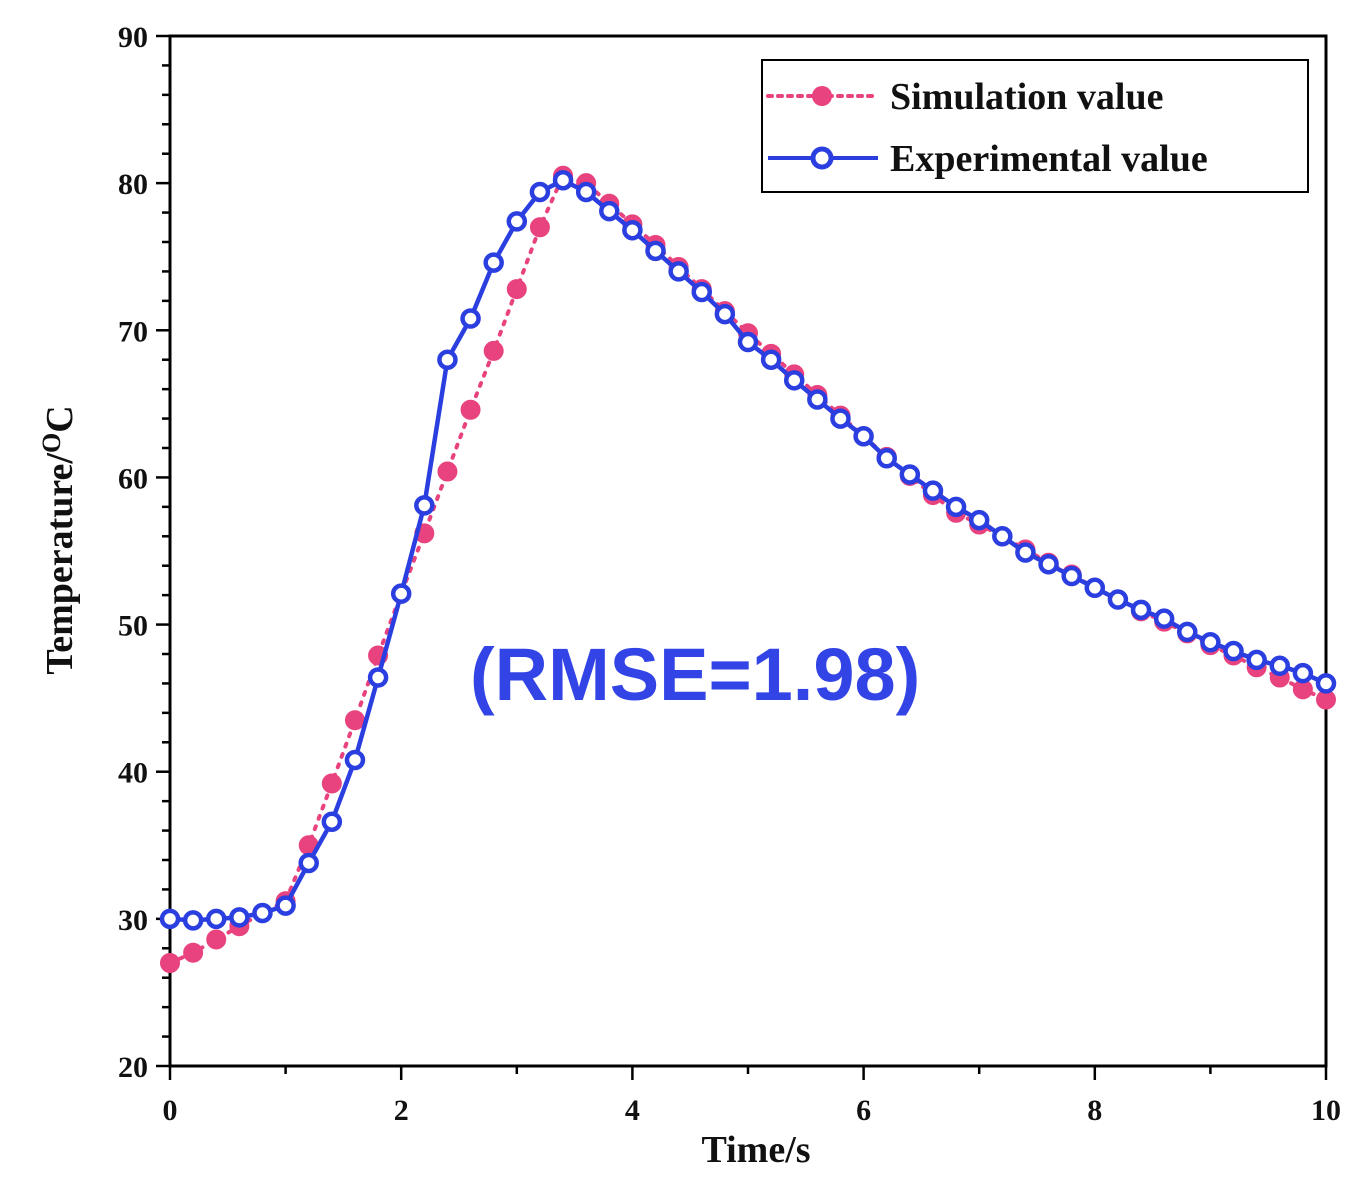  I want to click on legend: Simulation value Experimental value, so click(1035, 126).